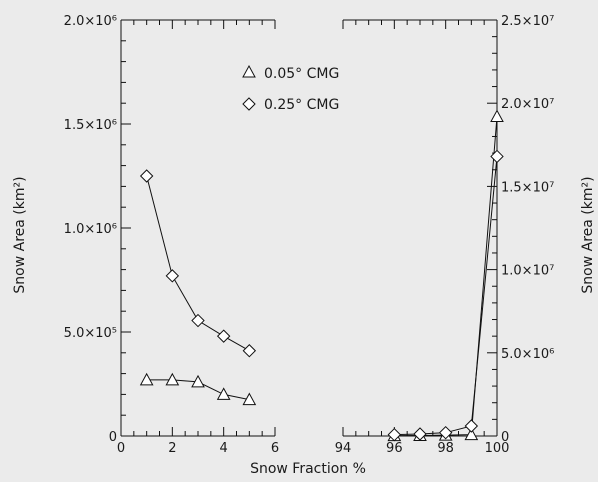 This screenshot has width=598, height=482. I want to click on left-y-tick-label: 0, so click(113, 437).